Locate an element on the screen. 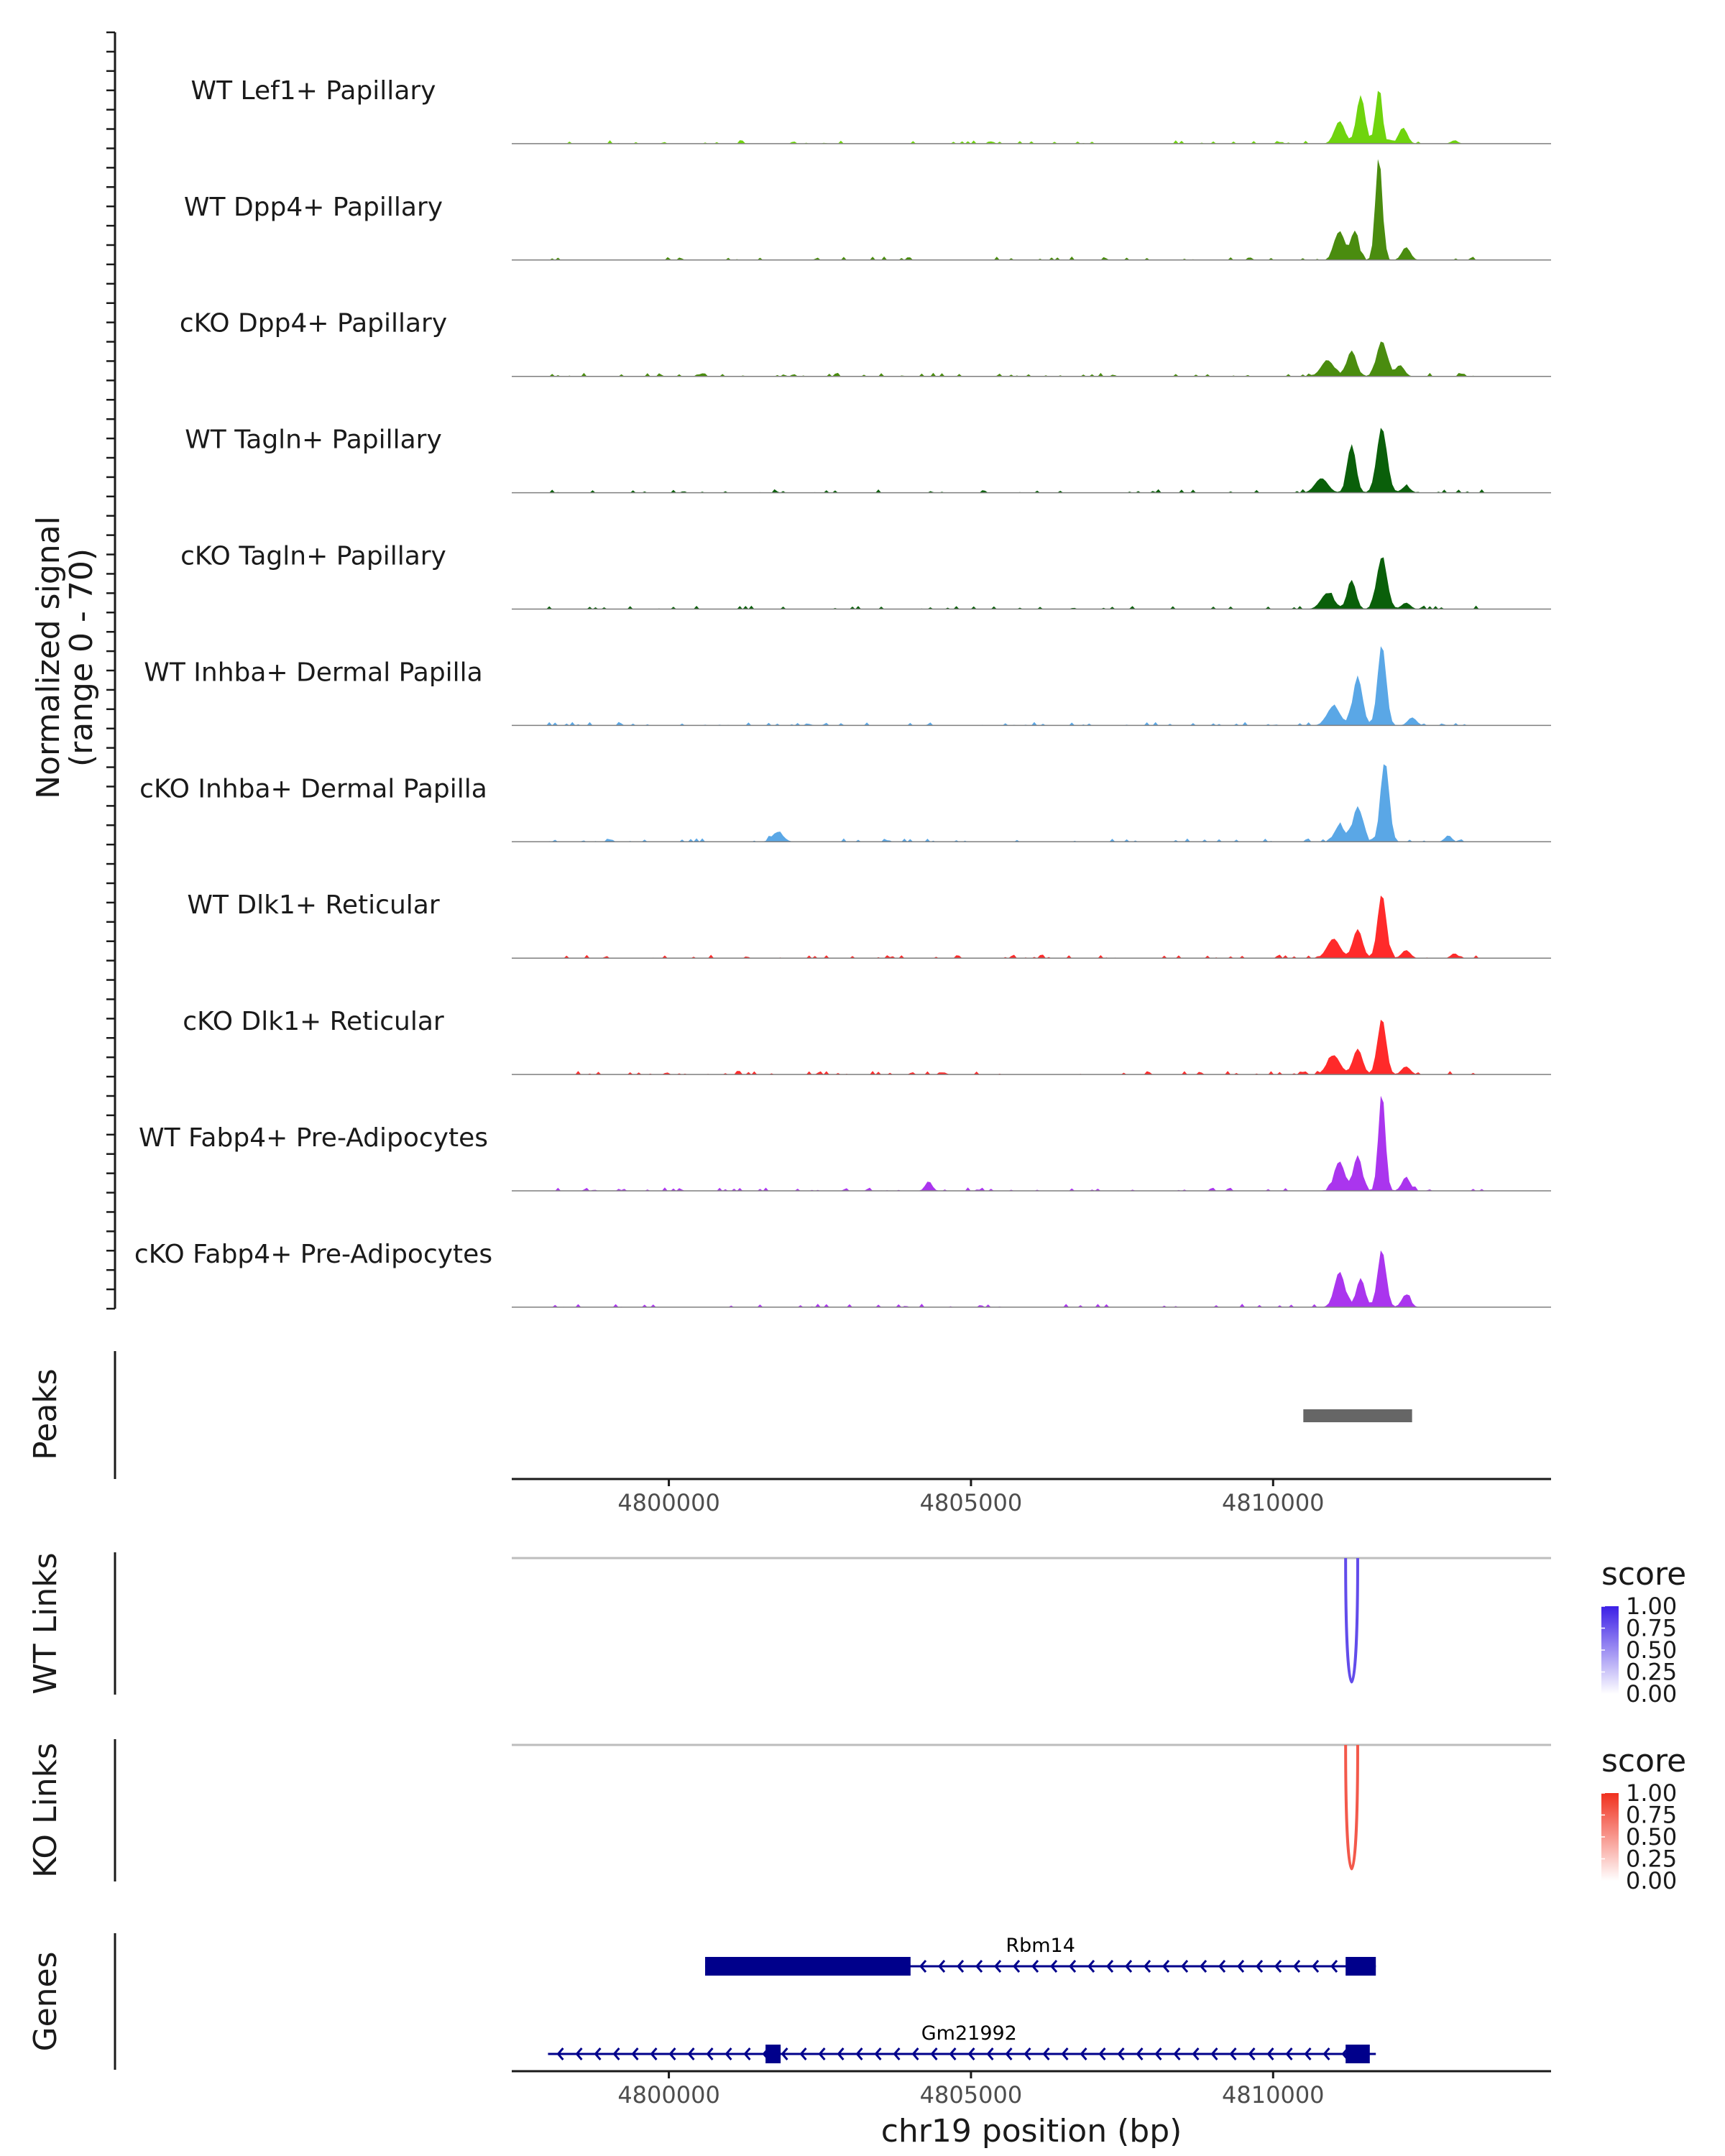  x-axis-genes-tick-label: 4810000 is located at coordinates (1273, 2095).